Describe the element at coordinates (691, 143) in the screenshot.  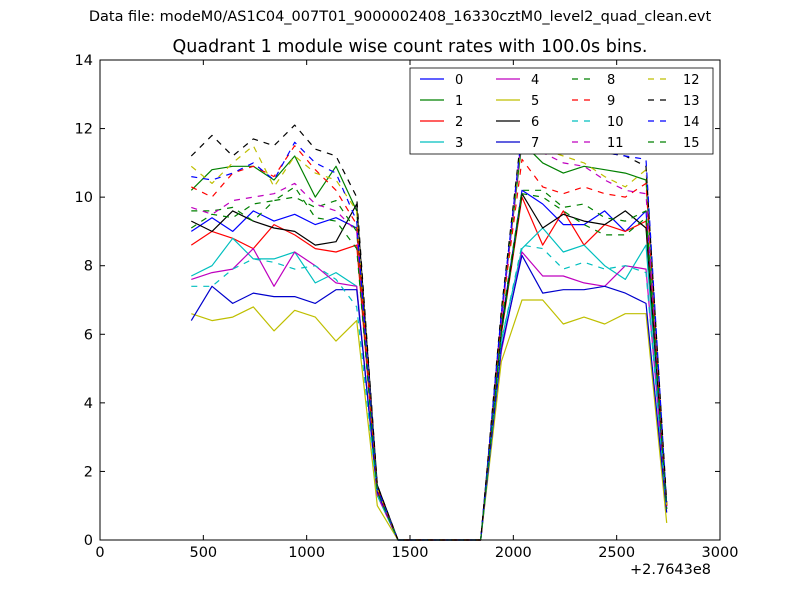
I see `legend-label-15: 15` at that location.